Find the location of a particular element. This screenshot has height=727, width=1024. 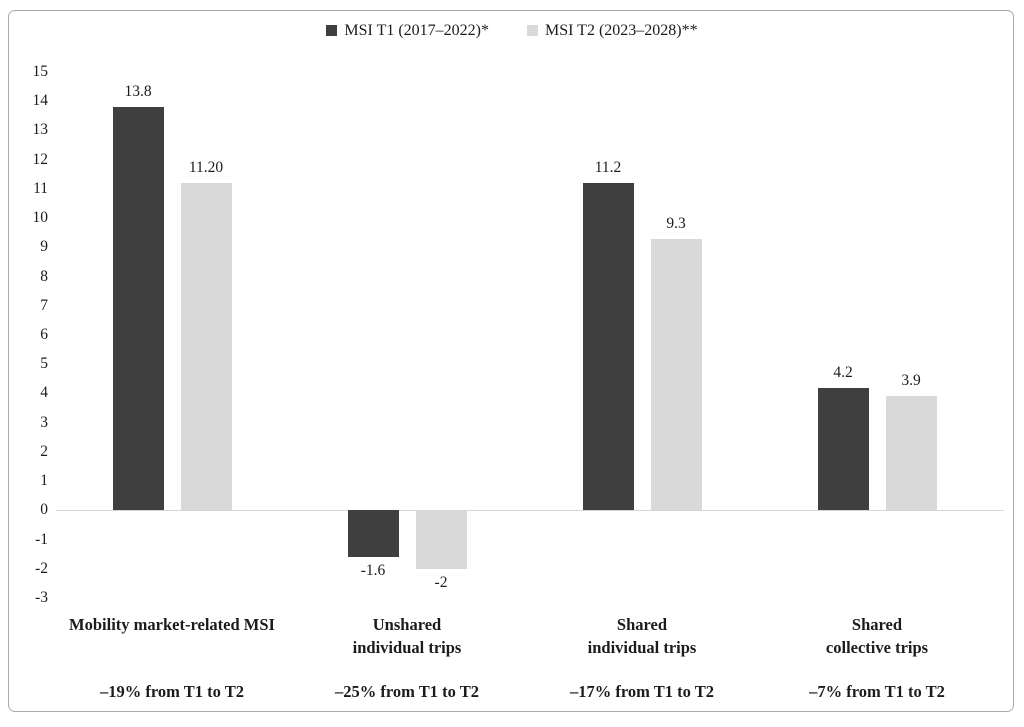

y-axis-tick-label: 13 is located at coordinates (40, 130).